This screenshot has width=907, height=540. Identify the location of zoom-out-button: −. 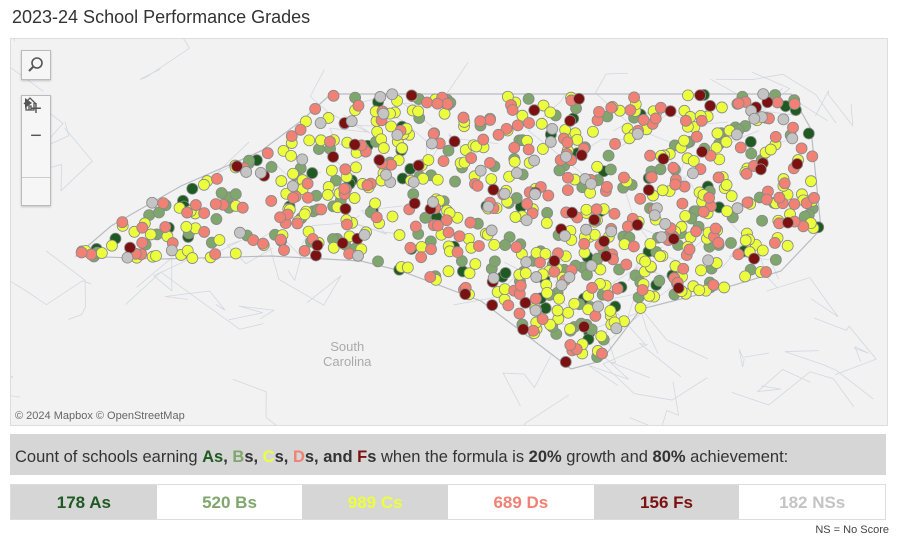
(36, 136).